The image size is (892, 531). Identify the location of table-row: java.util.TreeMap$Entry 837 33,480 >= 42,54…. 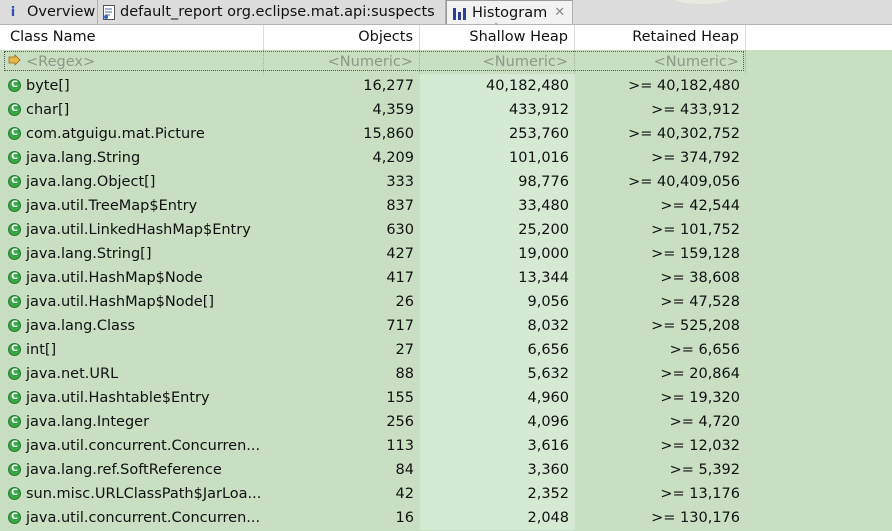
(446, 206).